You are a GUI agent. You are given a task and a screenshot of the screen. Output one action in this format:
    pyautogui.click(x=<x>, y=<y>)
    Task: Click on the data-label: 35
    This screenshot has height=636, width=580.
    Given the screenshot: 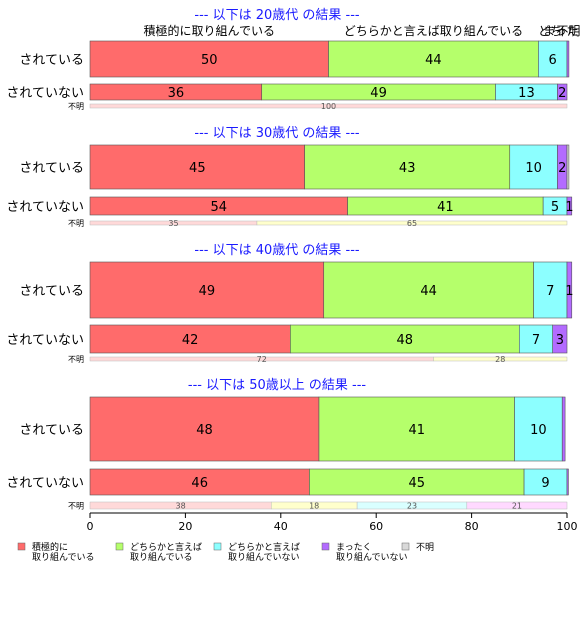 What is the action you would take?
    pyautogui.click(x=173, y=223)
    